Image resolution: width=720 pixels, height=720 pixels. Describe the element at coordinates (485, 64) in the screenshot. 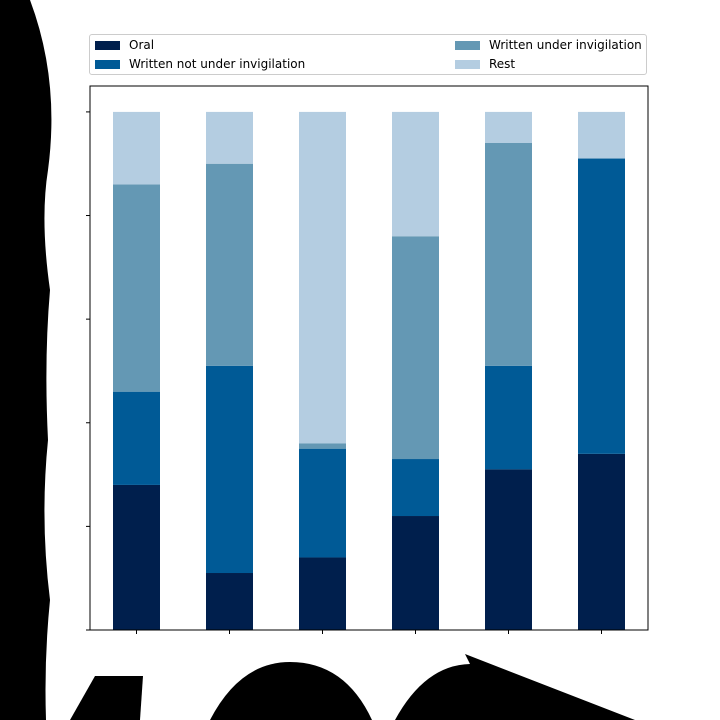

I see `legend-item-rest: Rest` at that location.